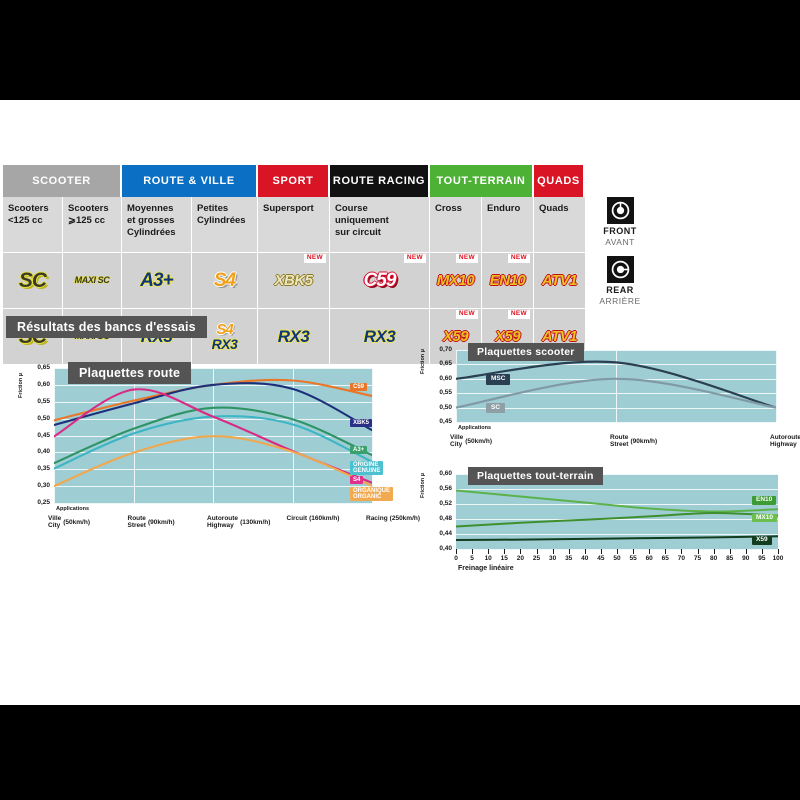  Describe the element at coordinates (357, 480) in the screenshot. I see `route-series-label-s4: S4` at that location.